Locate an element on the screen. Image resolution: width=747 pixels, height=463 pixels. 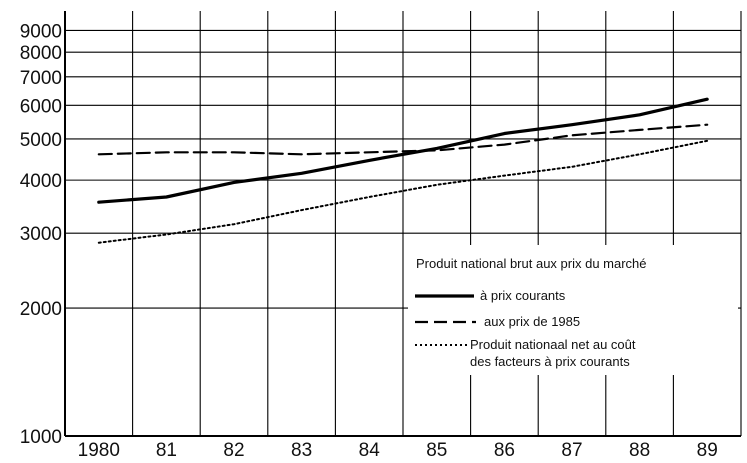
series-line-dashed is located at coordinates (403, 139).